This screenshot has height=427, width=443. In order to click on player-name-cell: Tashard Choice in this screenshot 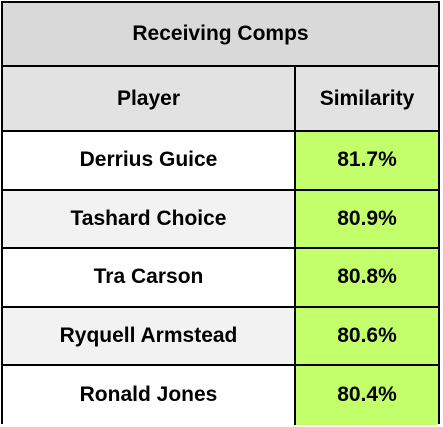, I will do `click(149, 218)`.